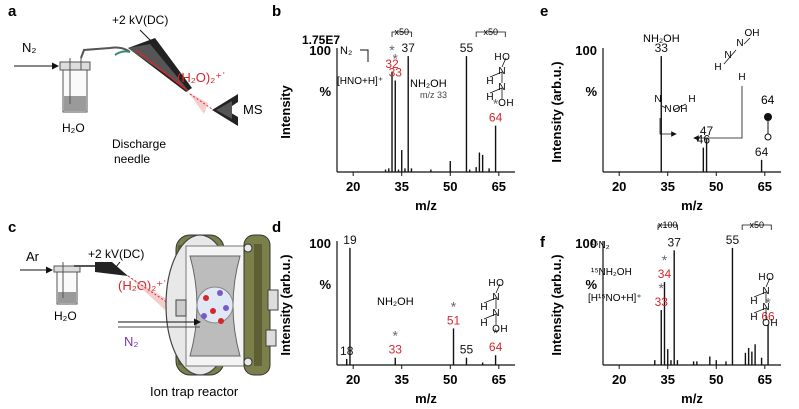  Describe the element at coordinates (692, 205) in the screenshot. I see `x-axis-title-e: m/z` at that location.